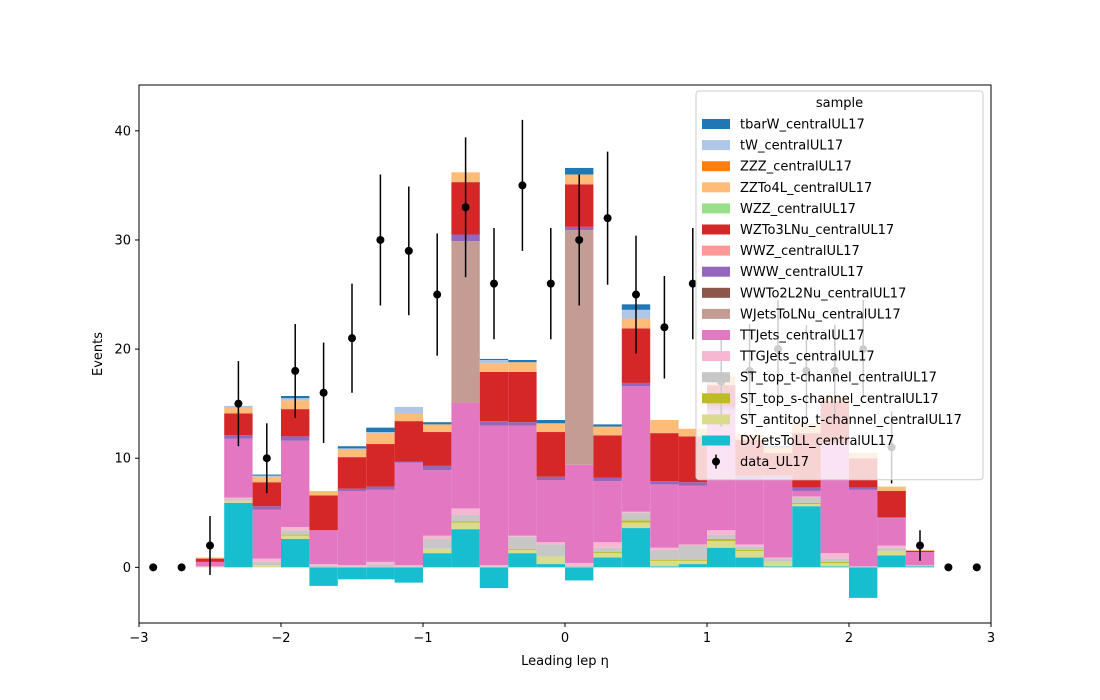 The height and width of the screenshot is (700, 1100). Describe the element at coordinates (796, 167) in the screenshot. I see `legend-label: ZZZ_centralUL17` at that location.